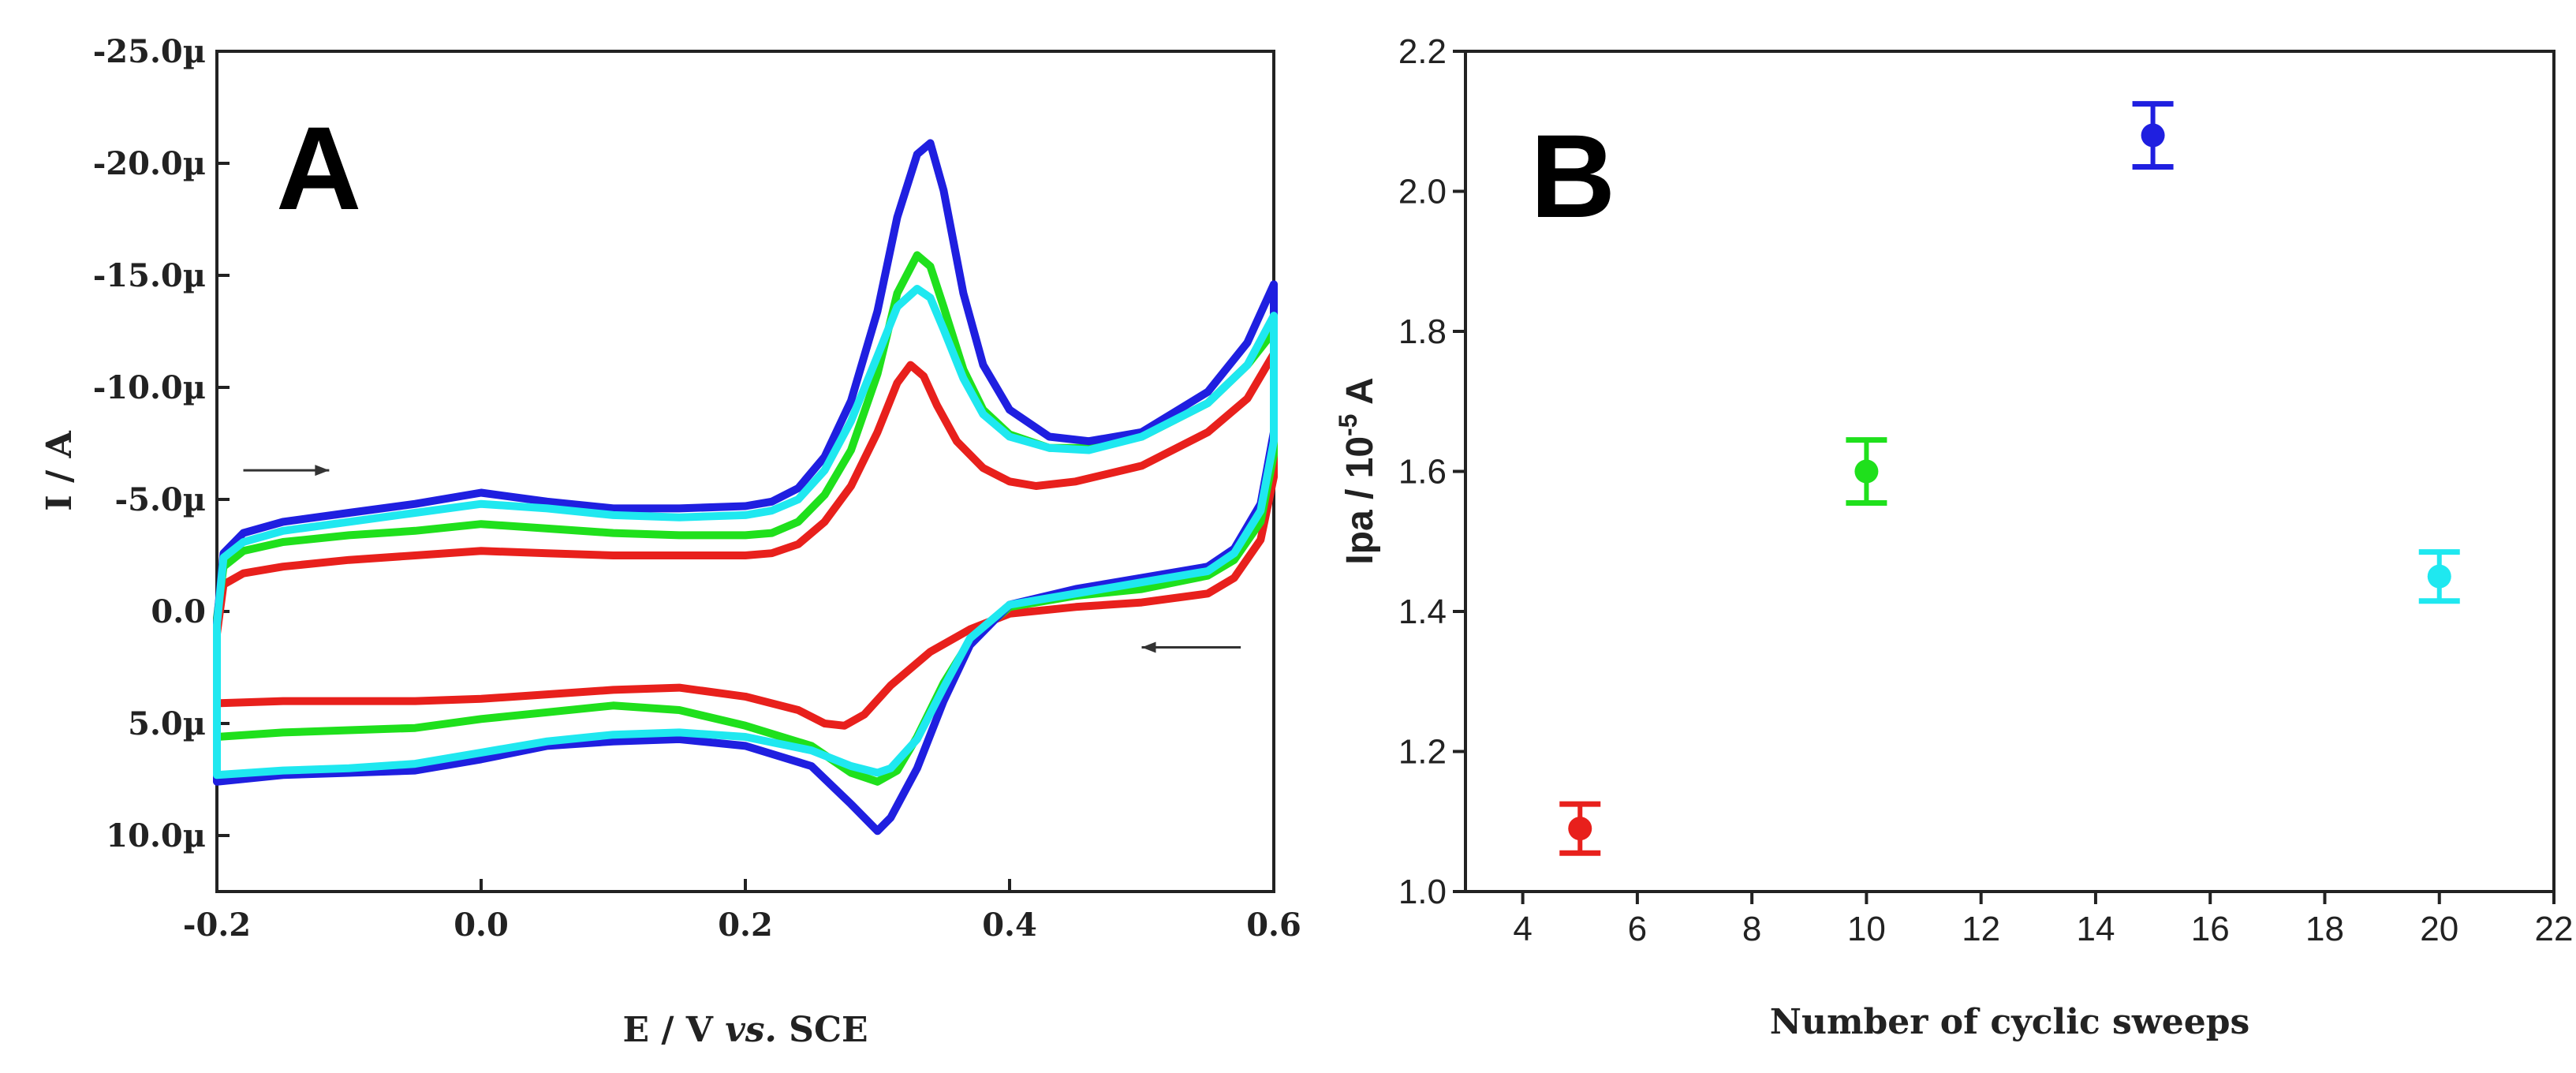 The image size is (2576, 1073). I want to click on panel-b-x-tick-label: 18, so click(2324, 929).